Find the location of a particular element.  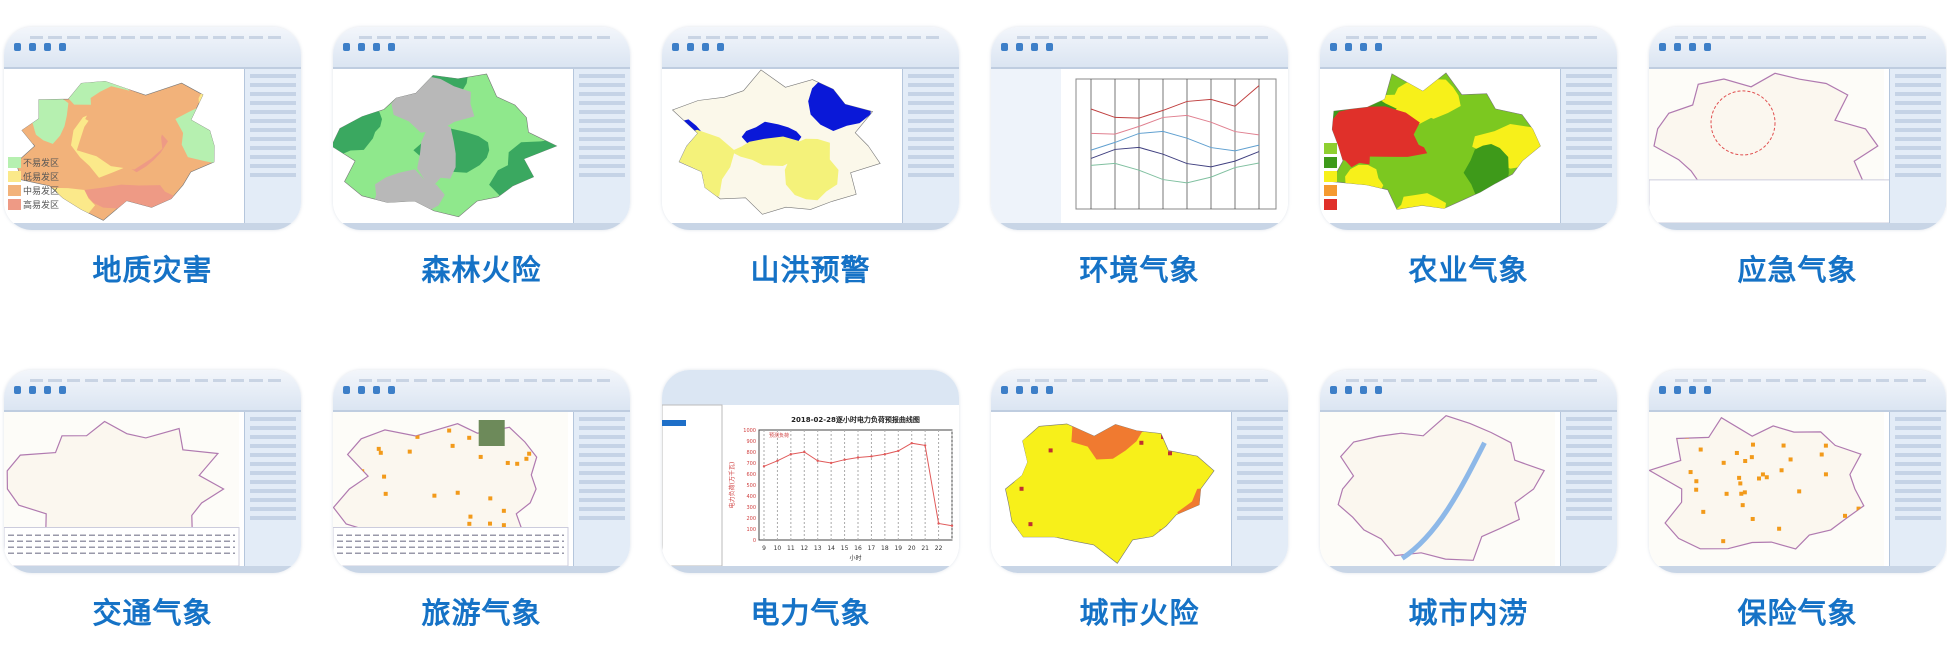

ribbon-tabs is located at coordinates (155, 37).